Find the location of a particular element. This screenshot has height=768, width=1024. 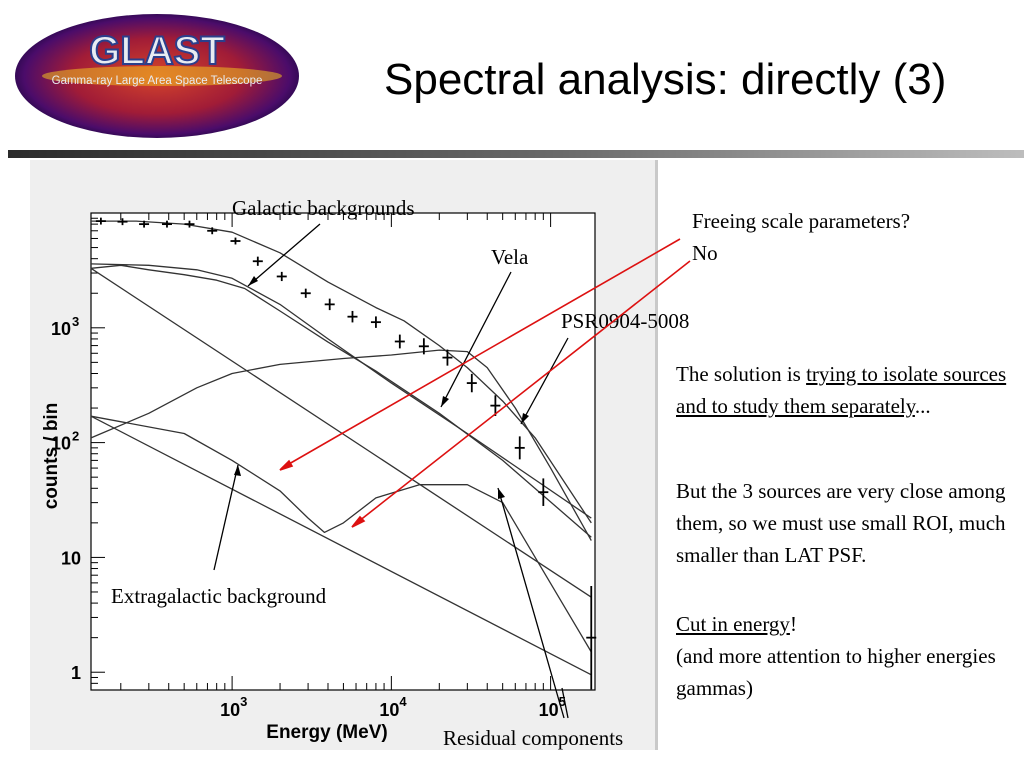

arrow-psr is located at coordinates (544, 381).